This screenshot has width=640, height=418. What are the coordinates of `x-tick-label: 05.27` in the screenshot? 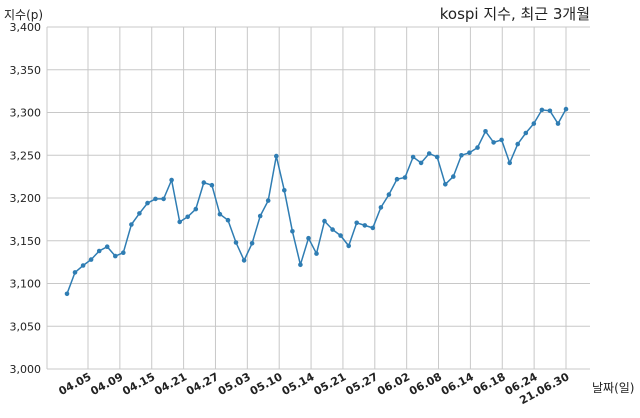 It's located at (361, 384).